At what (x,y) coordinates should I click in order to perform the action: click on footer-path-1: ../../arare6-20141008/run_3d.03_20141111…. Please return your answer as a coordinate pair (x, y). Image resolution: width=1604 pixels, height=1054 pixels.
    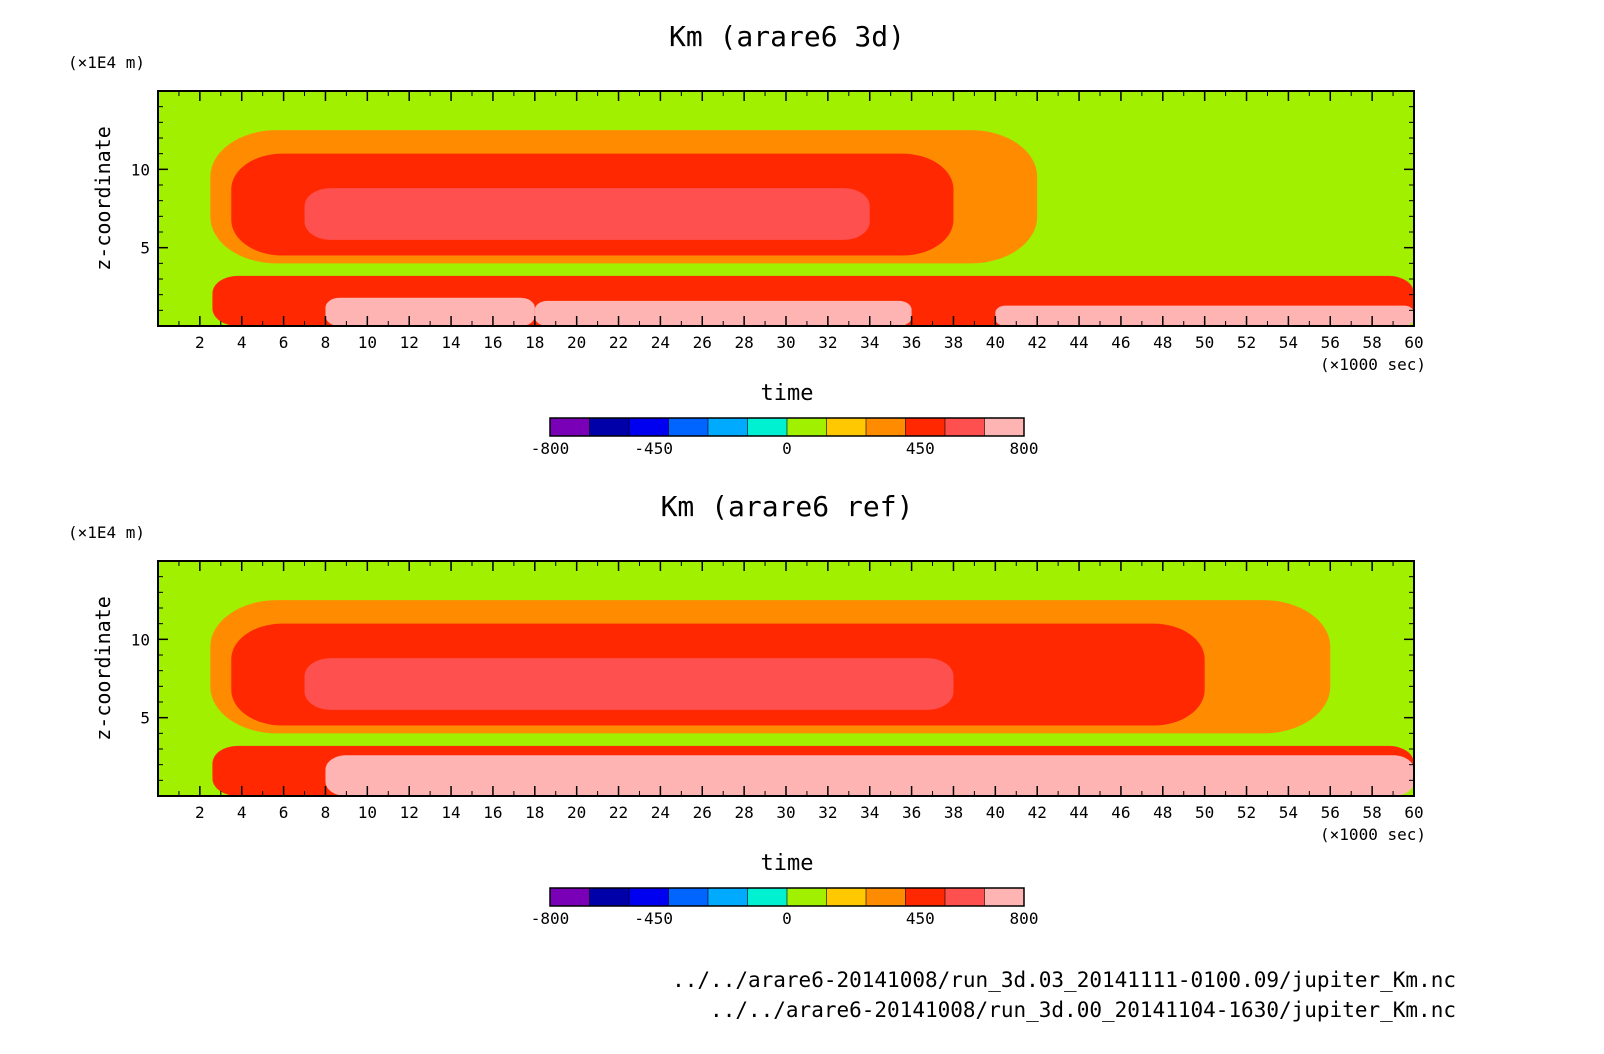
    Looking at the image, I should click on (1064, 980).